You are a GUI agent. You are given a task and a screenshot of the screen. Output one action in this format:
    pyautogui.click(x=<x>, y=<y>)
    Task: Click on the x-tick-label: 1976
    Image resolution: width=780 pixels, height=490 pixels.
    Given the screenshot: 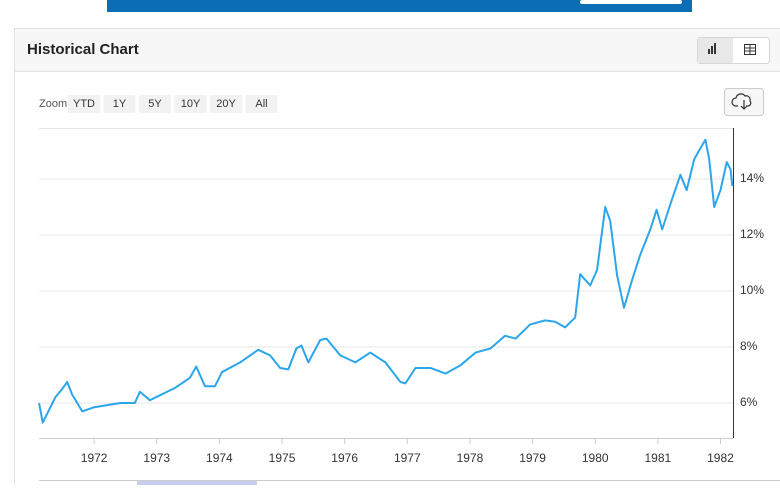 What is the action you would take?
    pyautogui.click(x=344, y=458)
    